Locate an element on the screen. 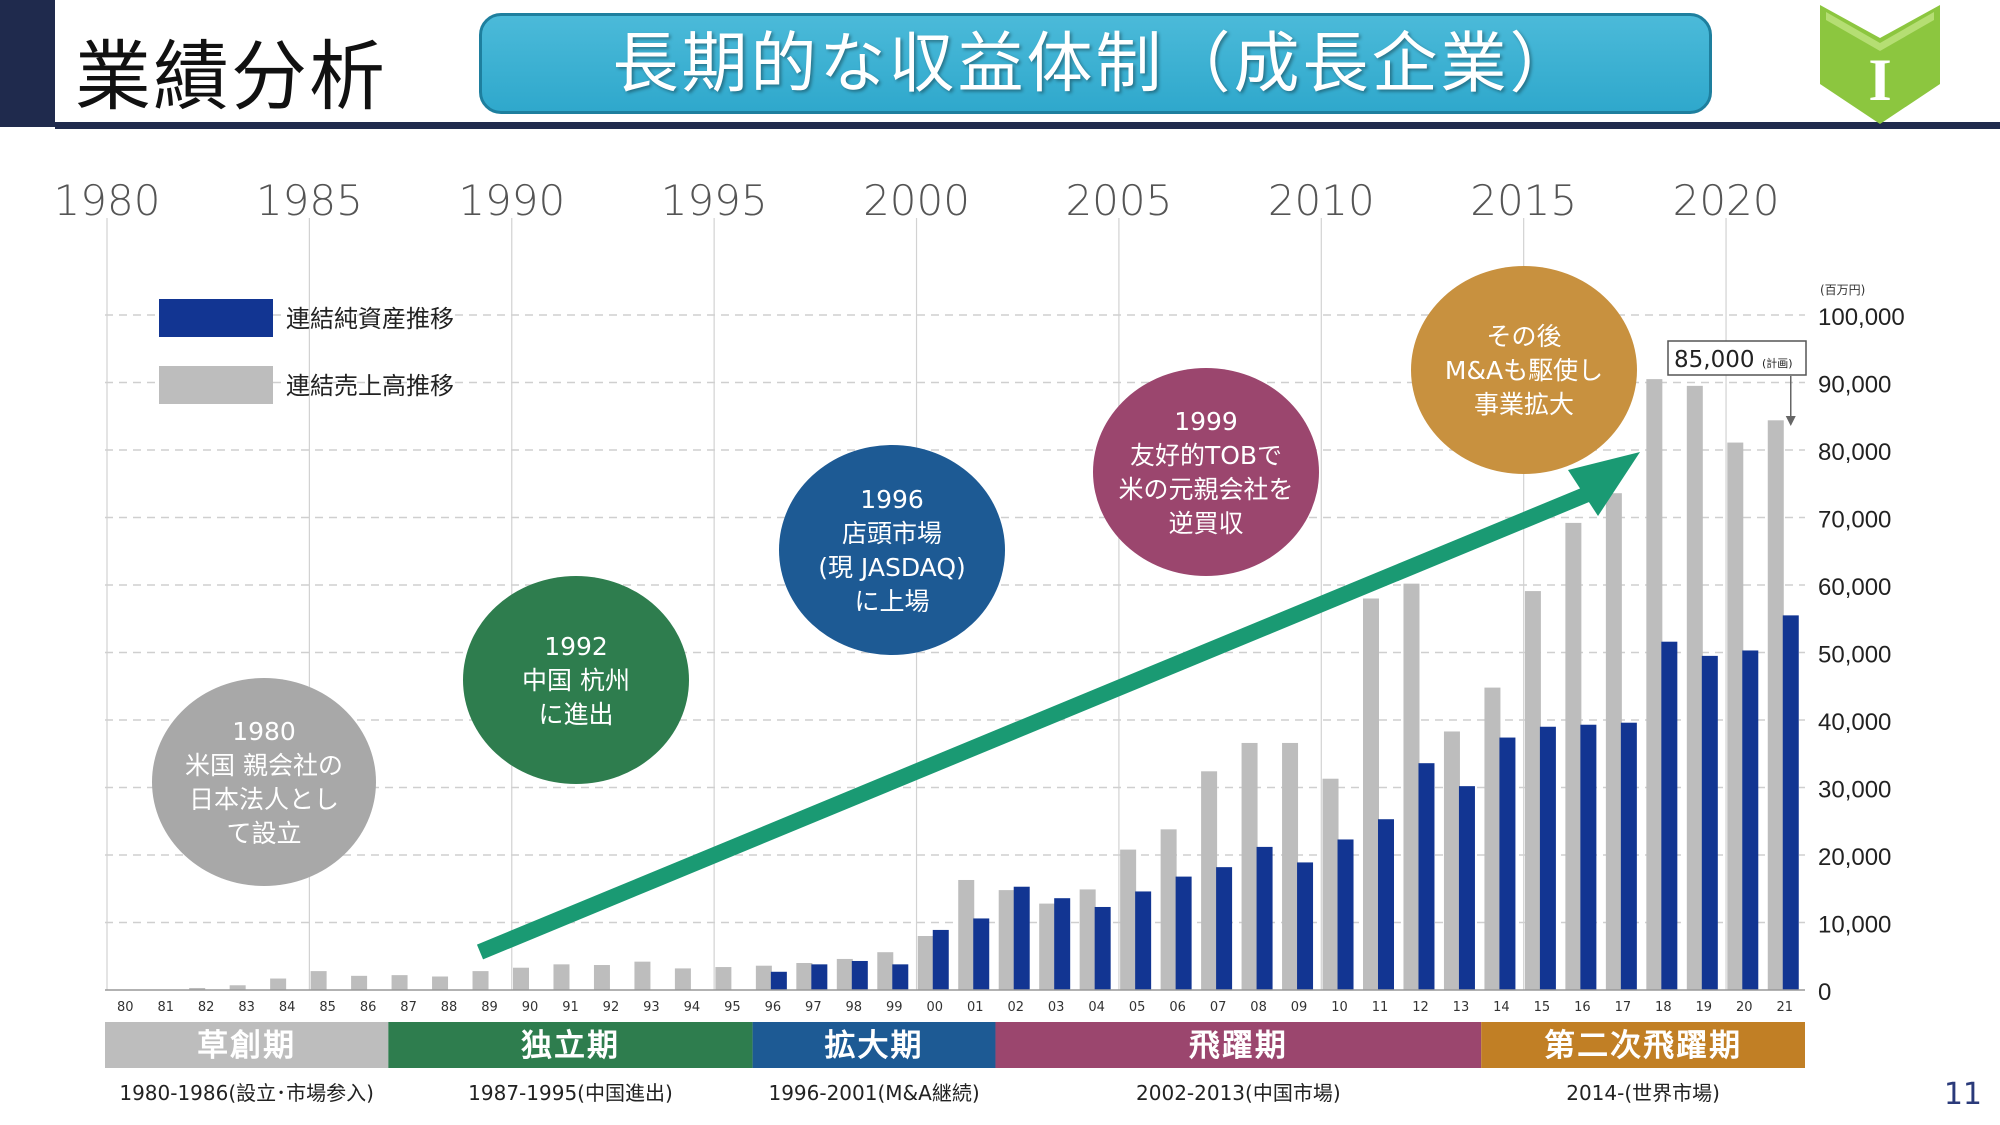 The image size is (2000, 1125). phase-period: 2002-2013(中国市場) is located at coordinates (1238, 1093).